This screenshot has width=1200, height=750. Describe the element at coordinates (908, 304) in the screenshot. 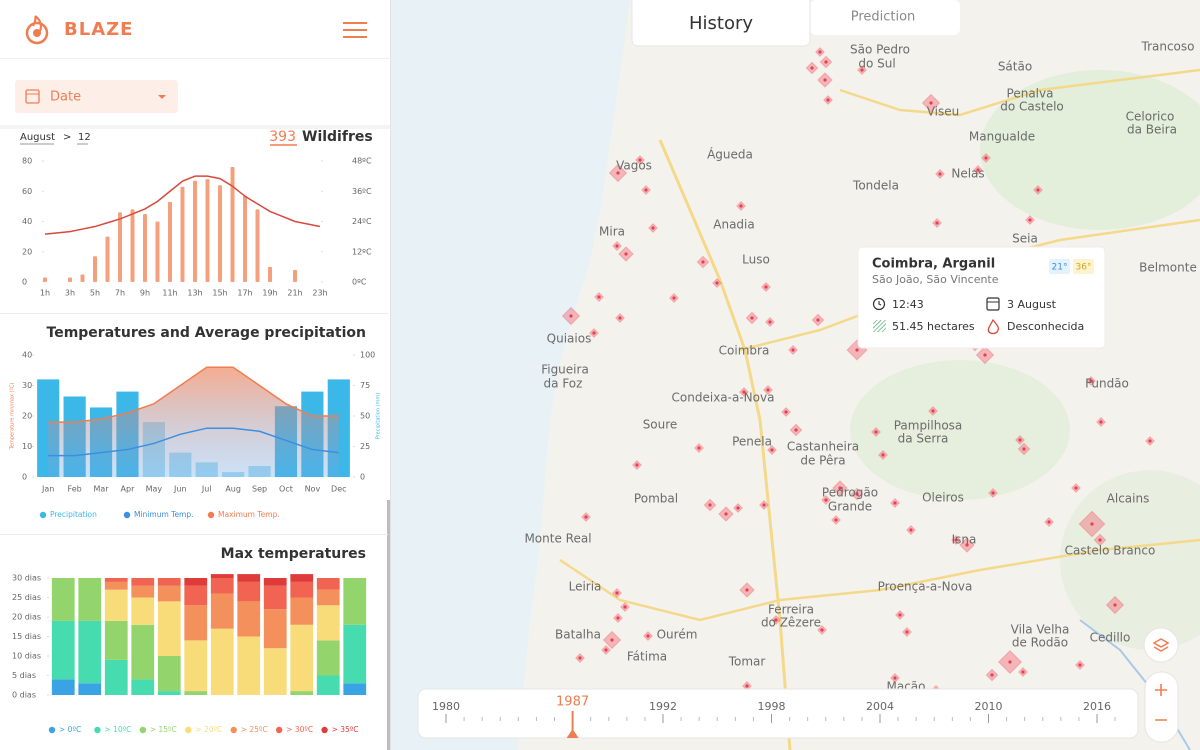

I see `tooltip-time: 12:43` at that location.